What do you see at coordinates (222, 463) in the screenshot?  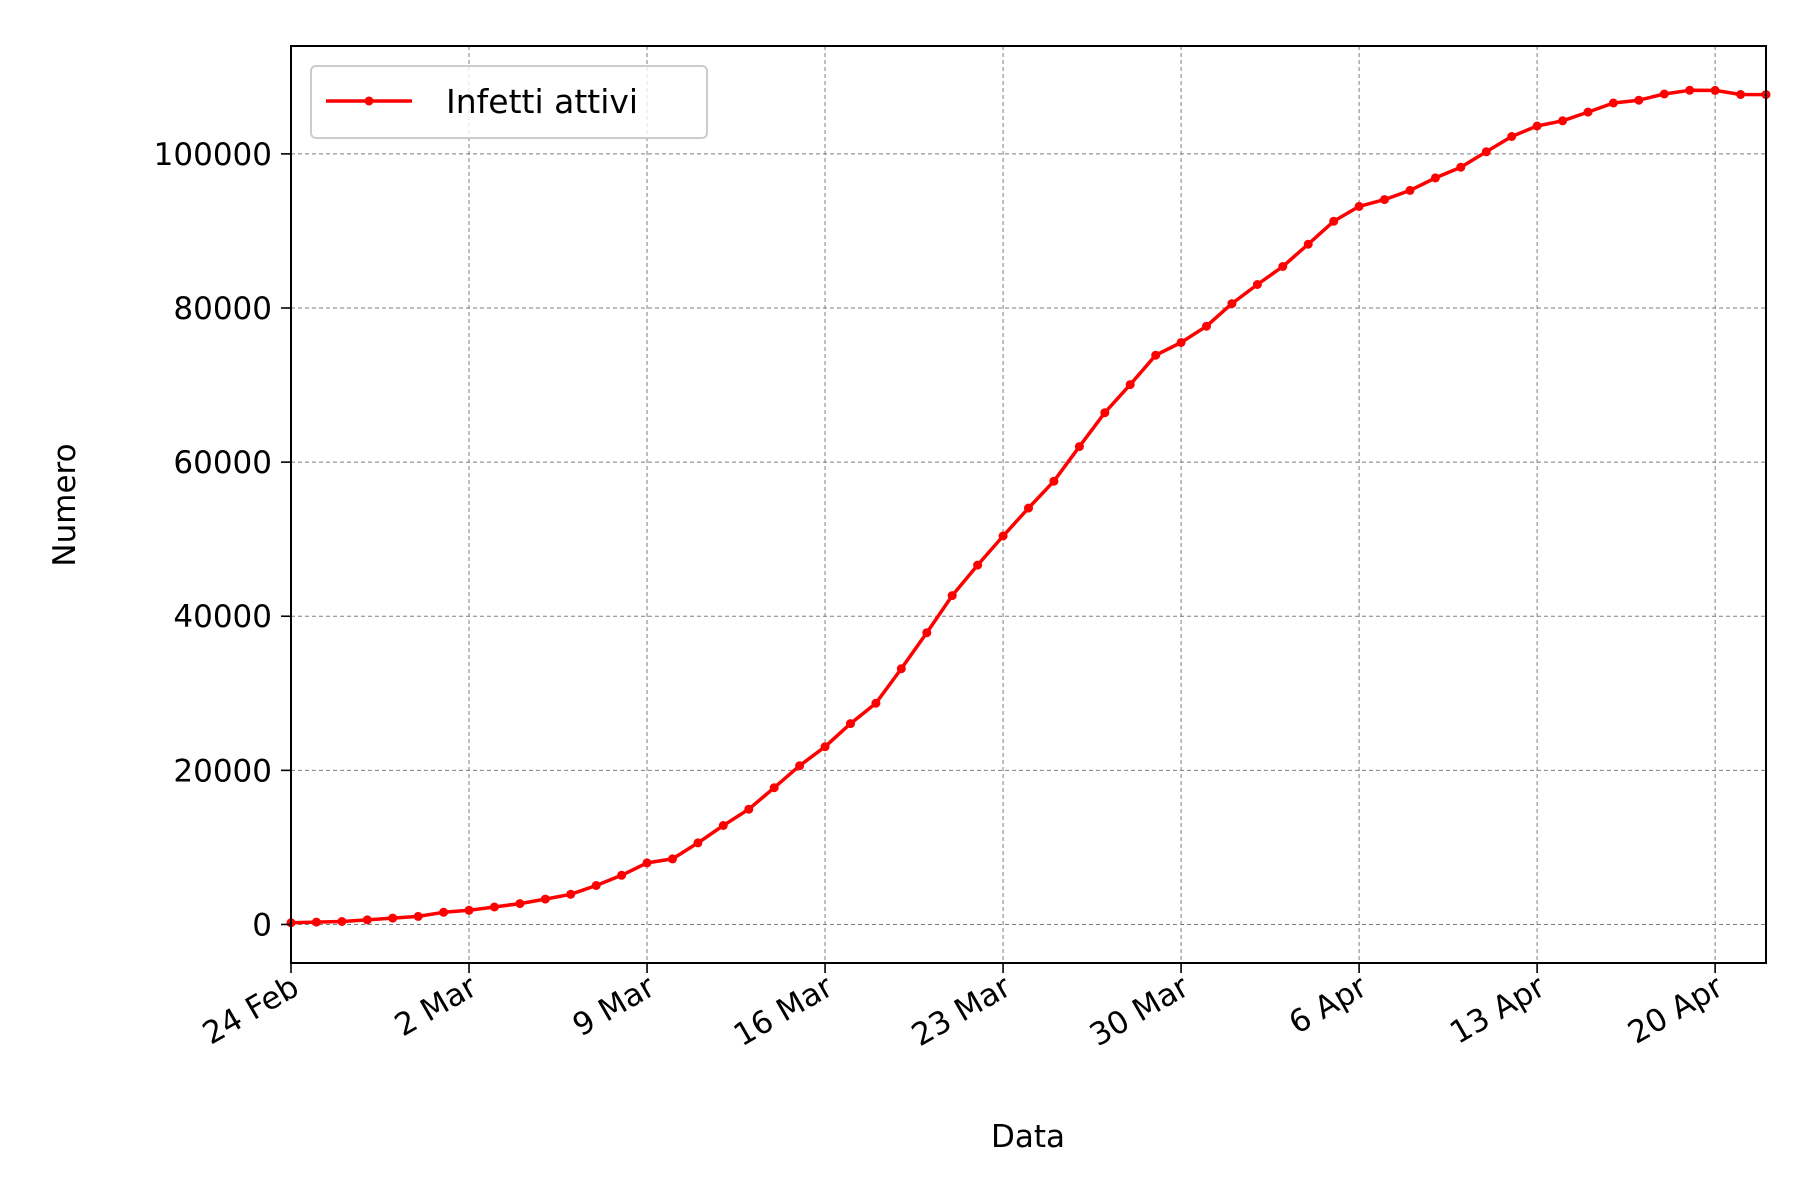 I see `y-tick-label: 60000` at bounding box center [222, 463].